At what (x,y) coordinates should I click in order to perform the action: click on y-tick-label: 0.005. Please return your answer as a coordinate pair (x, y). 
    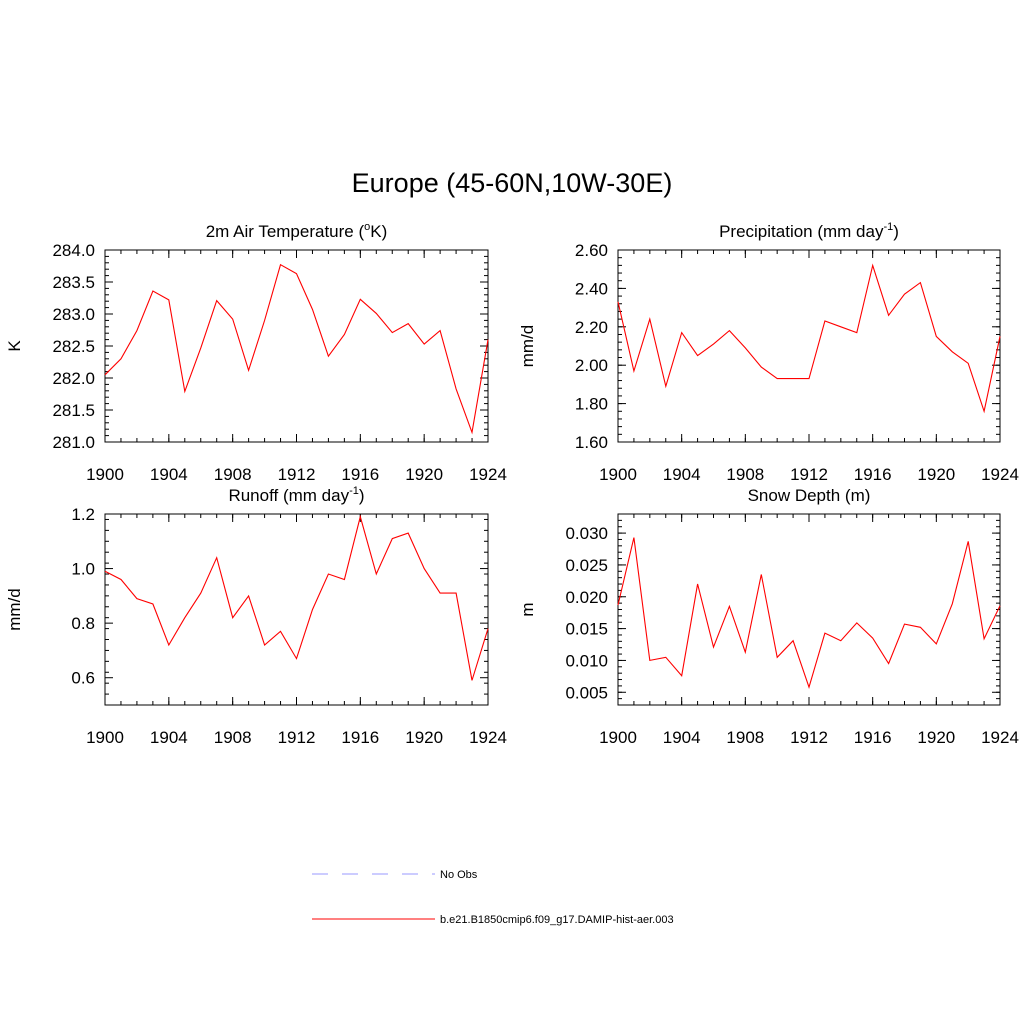
    Looking at the image, I should click on (586, 692).